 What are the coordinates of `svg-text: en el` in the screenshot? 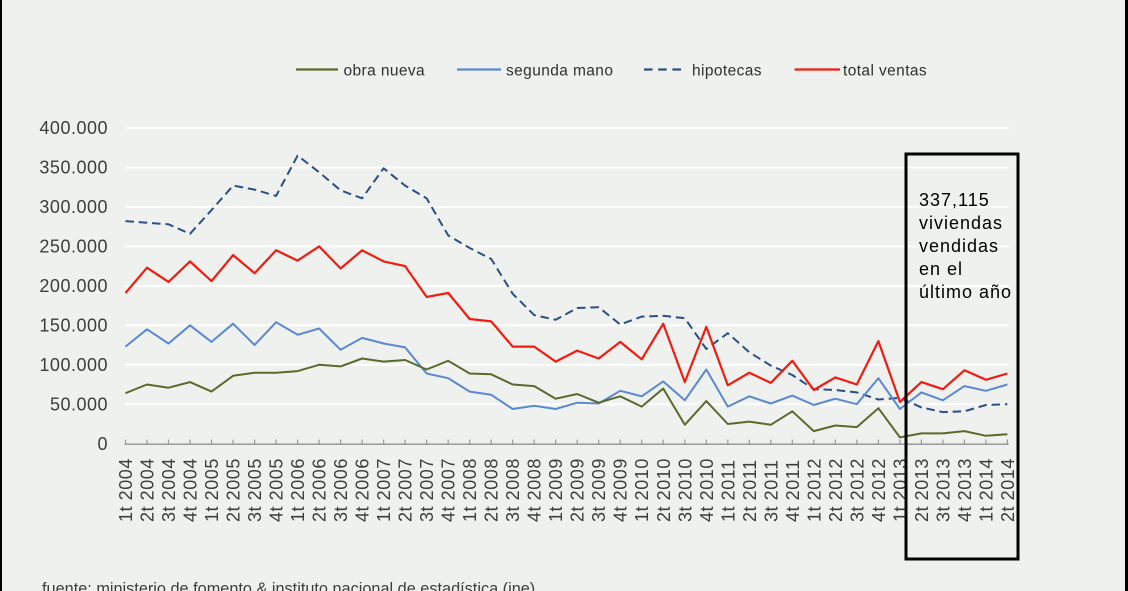 It's located at (941, 269).